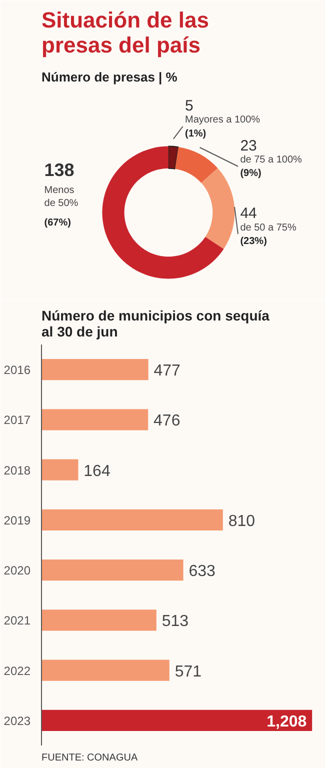 The height and width of the screenshot is (768, 325). What do you see at coordinates (17, 520) in the screenshot?
I see `y-tick-label: 2019` at bounding box center [17, 520].